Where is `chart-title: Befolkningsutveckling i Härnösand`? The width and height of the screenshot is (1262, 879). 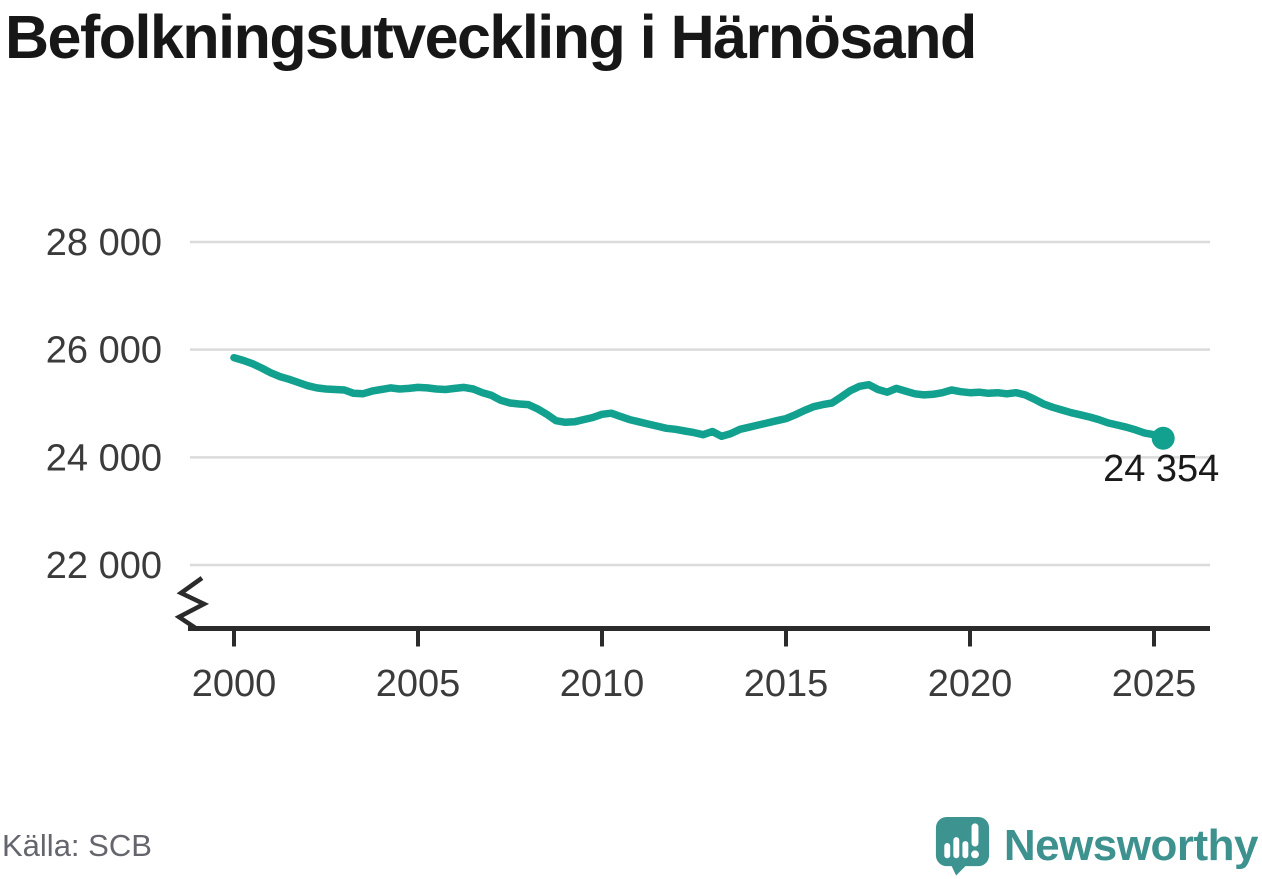 chart-title: Befolkningsutveckling i Härnösand is located at coordinates (491, 37).